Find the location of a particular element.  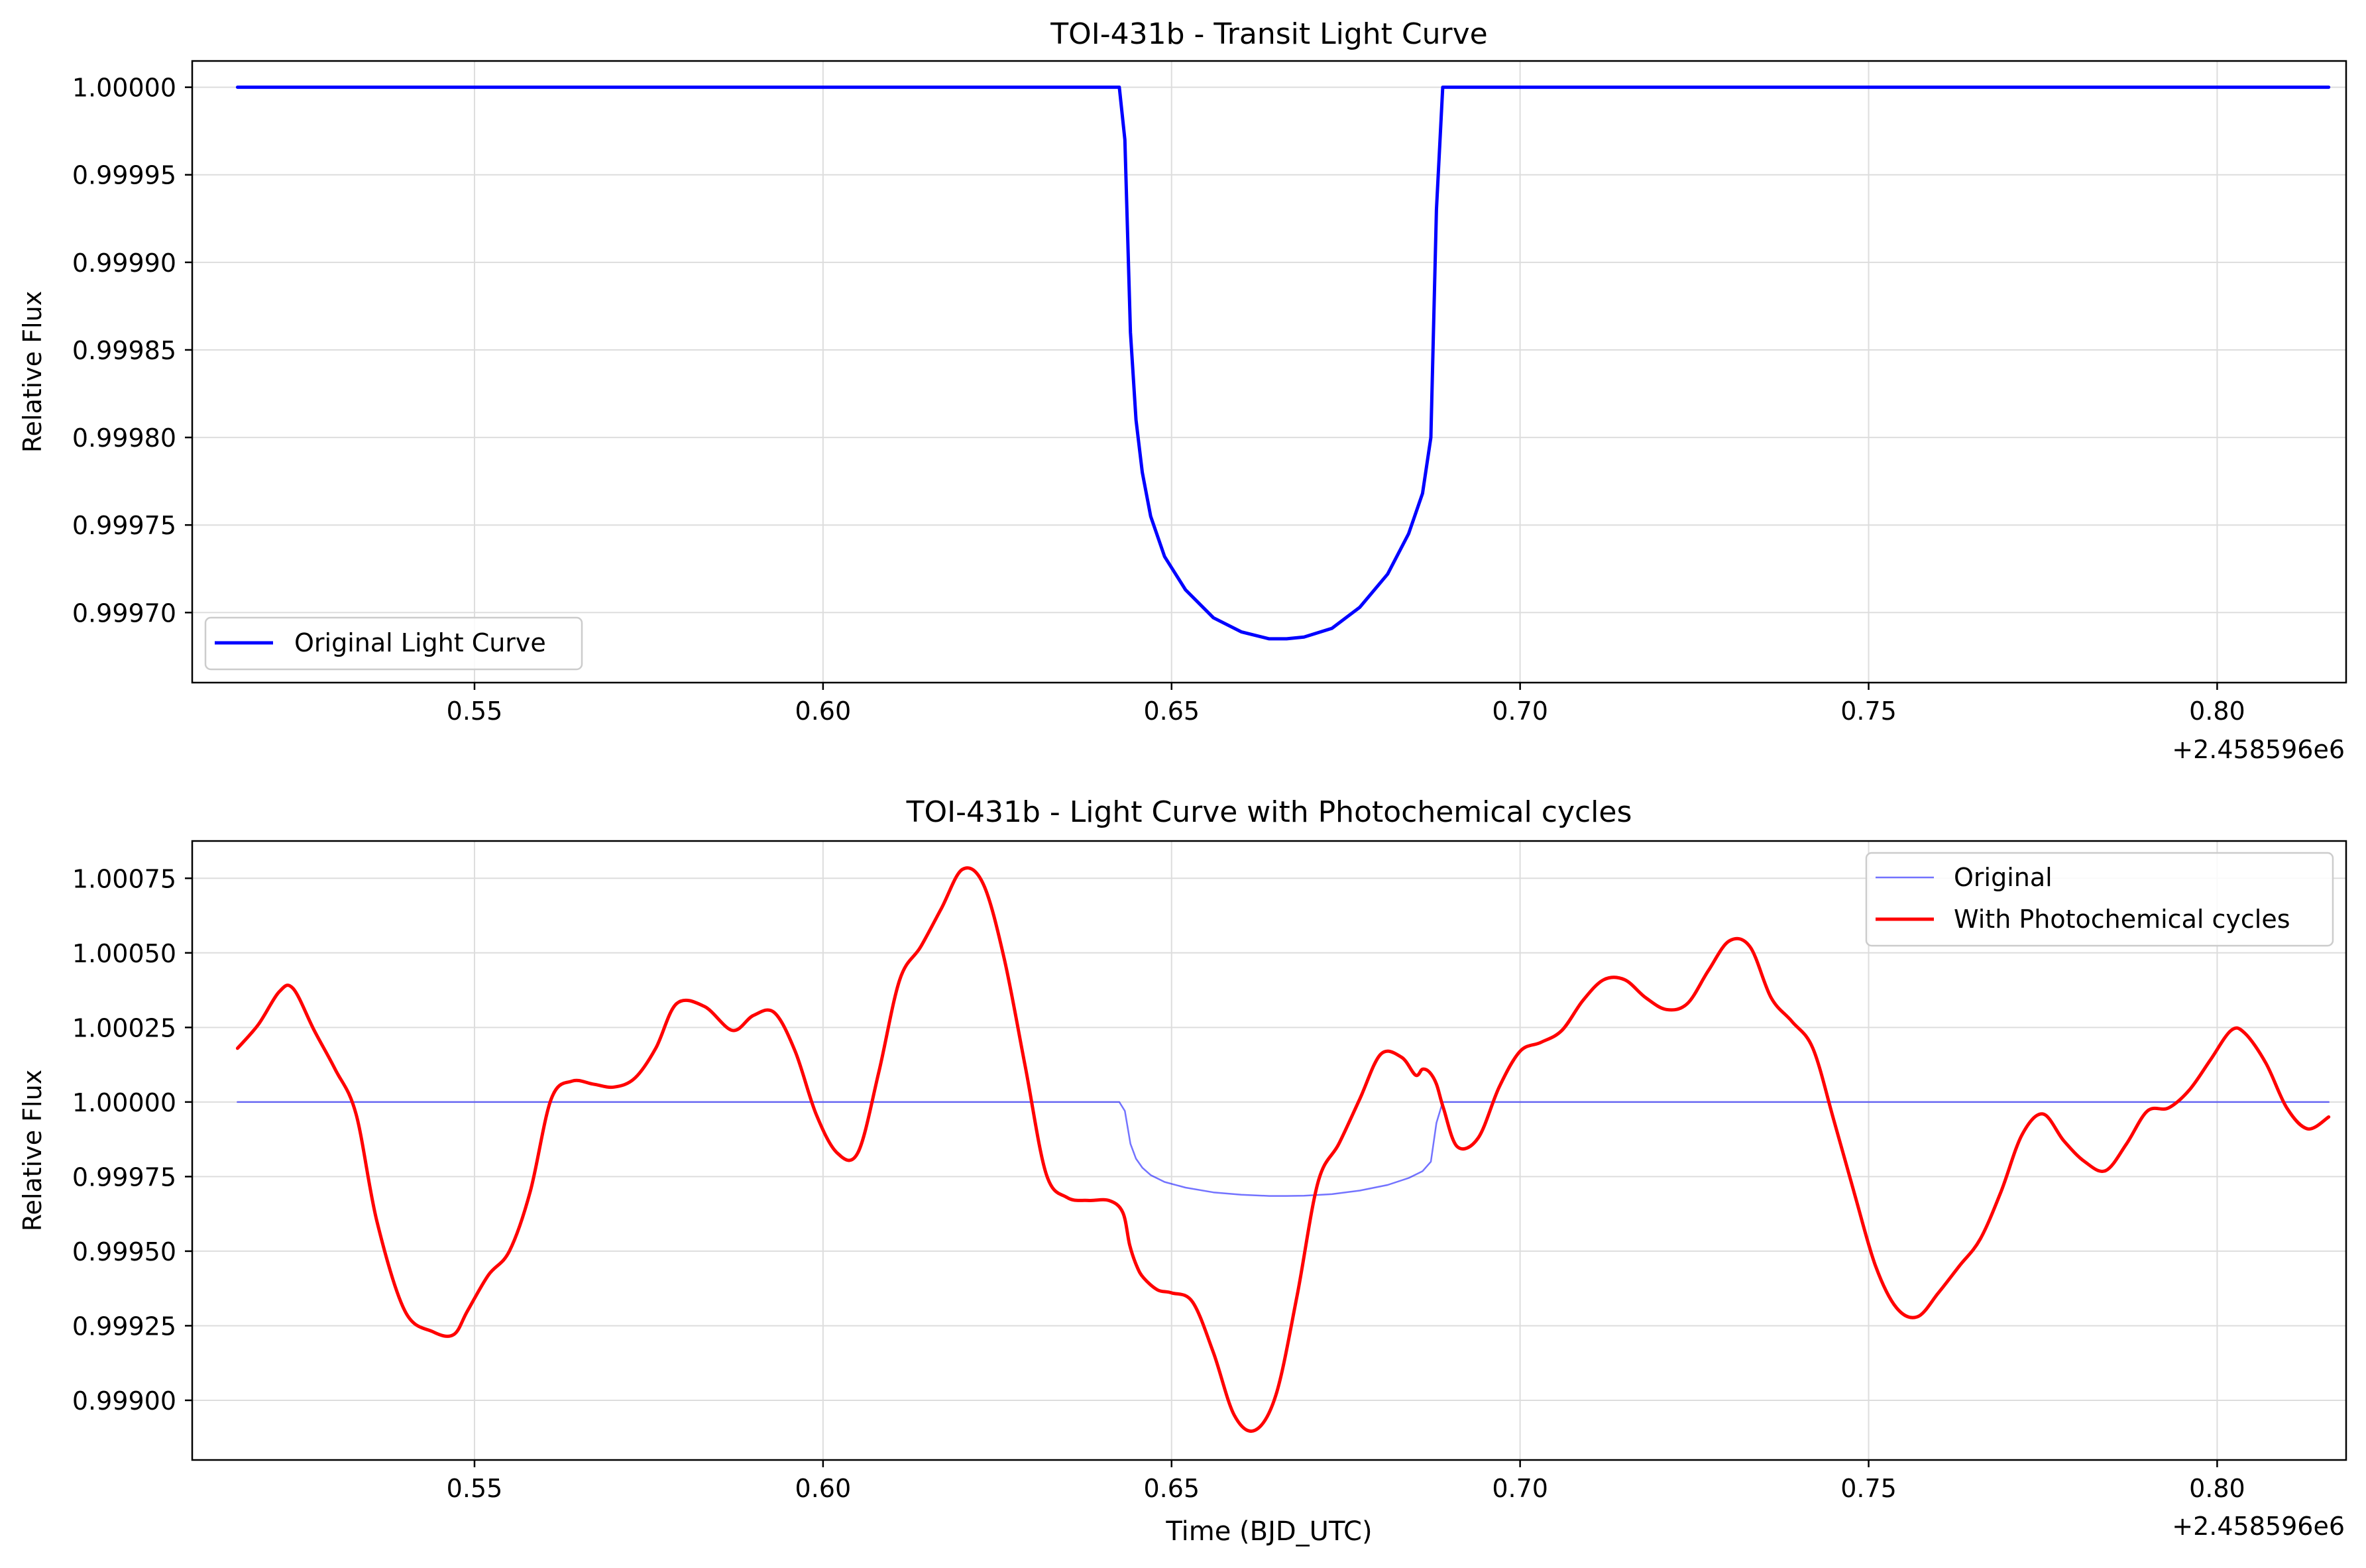

top-x-tick-label: 0.60 is located at coordinates (823, 711).